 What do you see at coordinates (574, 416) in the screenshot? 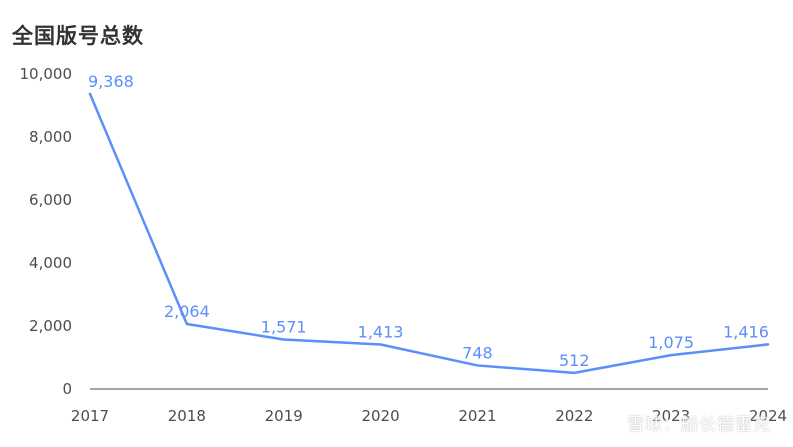
I see `x-tick-label: 2022` at bounding box center [574, 416].